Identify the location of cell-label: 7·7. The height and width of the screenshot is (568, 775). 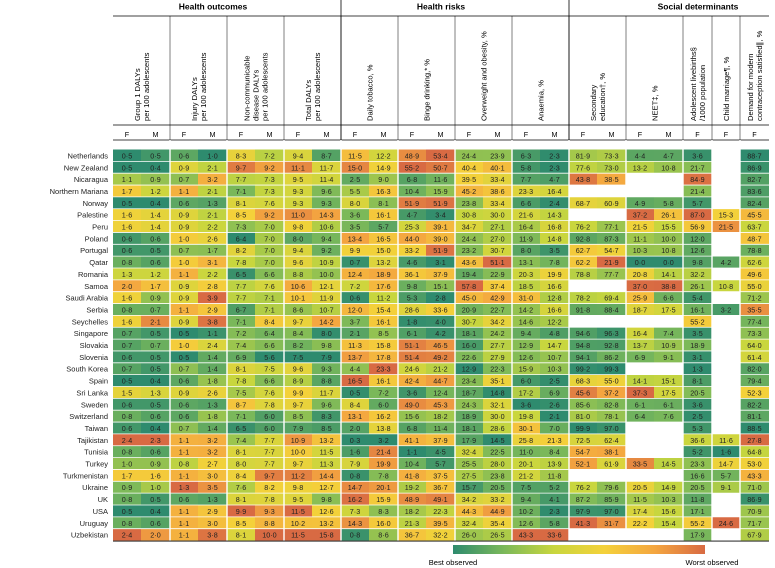
(269, 440).